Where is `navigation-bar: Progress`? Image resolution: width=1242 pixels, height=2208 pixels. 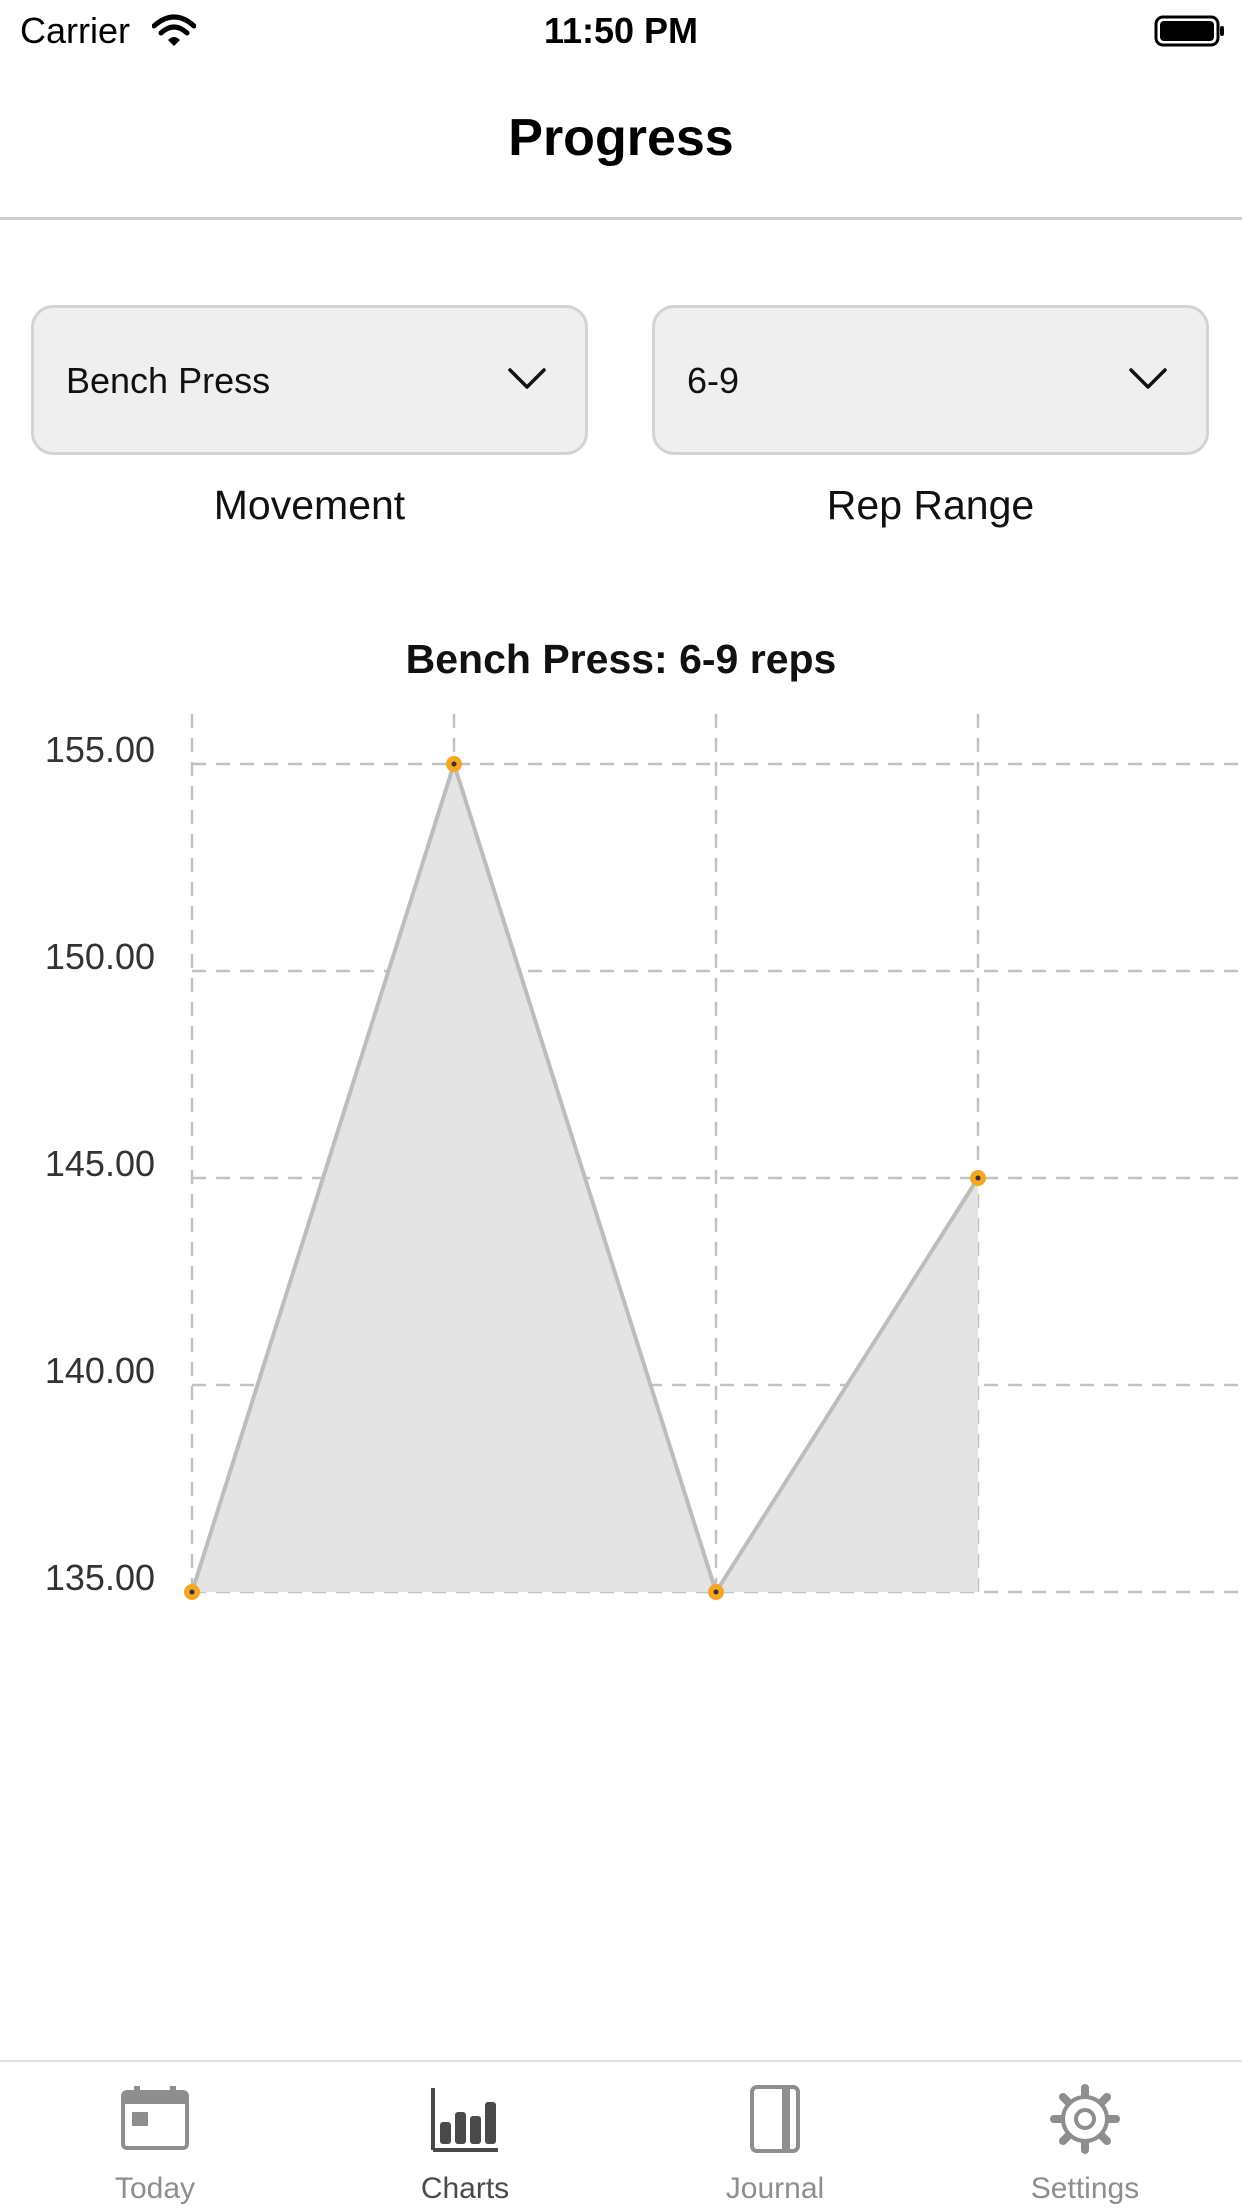 navigation-bar: Progress is located at coordinates (621, 141).